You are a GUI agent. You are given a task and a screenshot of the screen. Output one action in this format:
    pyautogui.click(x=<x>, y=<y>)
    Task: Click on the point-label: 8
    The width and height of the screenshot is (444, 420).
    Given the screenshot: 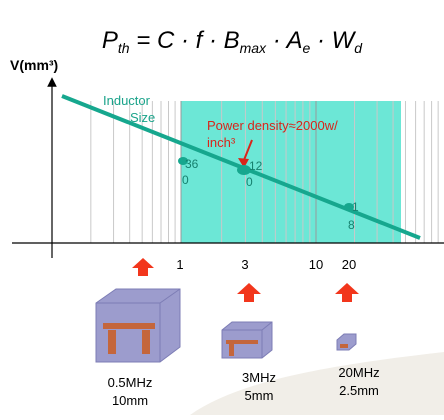 What is the action you would take?
    pyautogui.click(x=351, y=225)
    